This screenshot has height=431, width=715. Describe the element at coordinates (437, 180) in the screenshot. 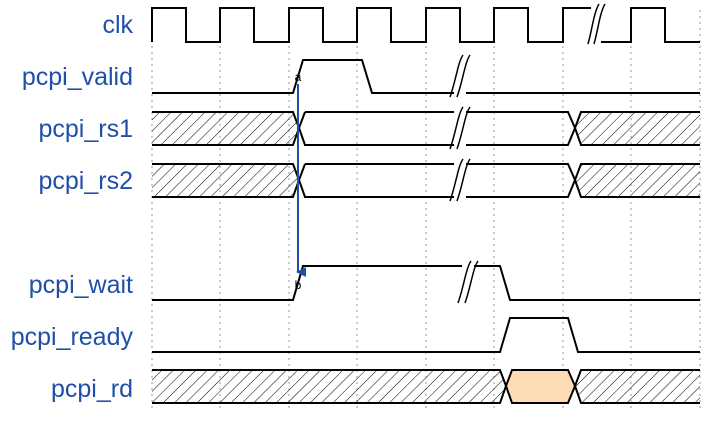

I see `pcpi-rs2-valid-data` at that location.